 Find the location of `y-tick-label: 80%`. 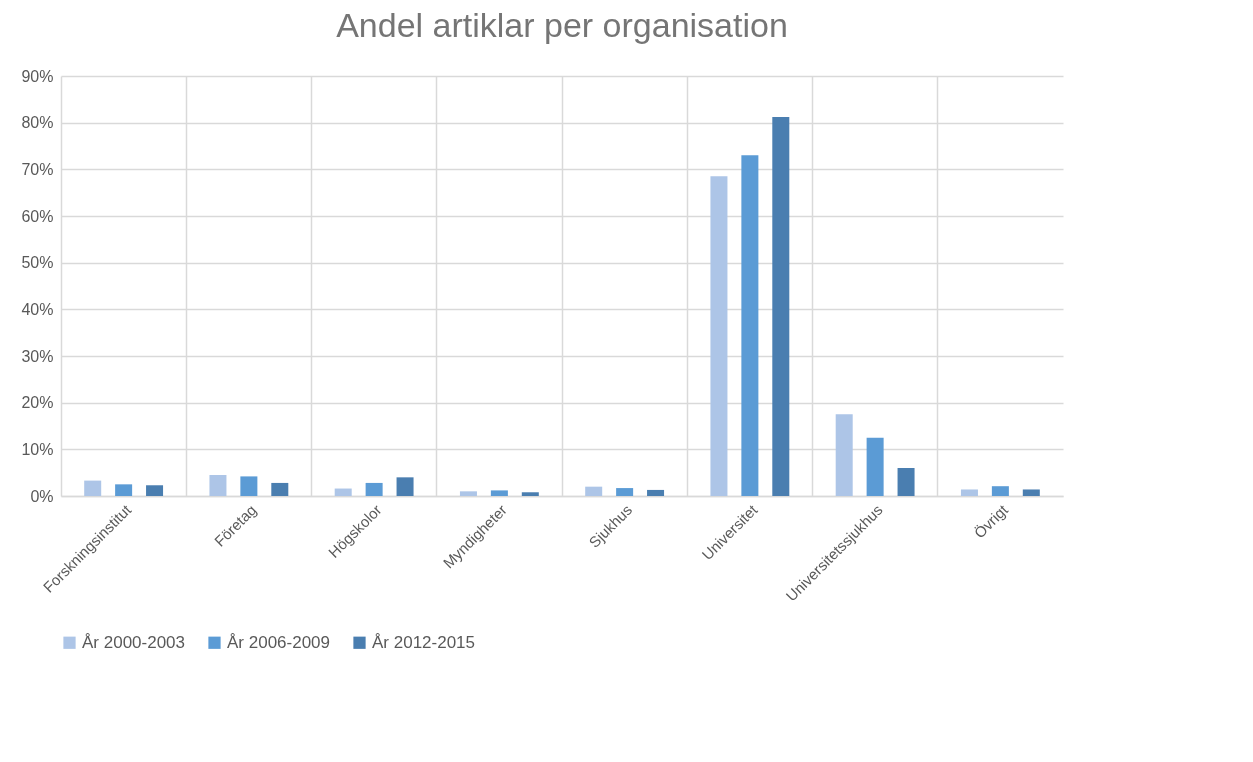

y-tick-label: 80% is located at coordinates (37, 123).